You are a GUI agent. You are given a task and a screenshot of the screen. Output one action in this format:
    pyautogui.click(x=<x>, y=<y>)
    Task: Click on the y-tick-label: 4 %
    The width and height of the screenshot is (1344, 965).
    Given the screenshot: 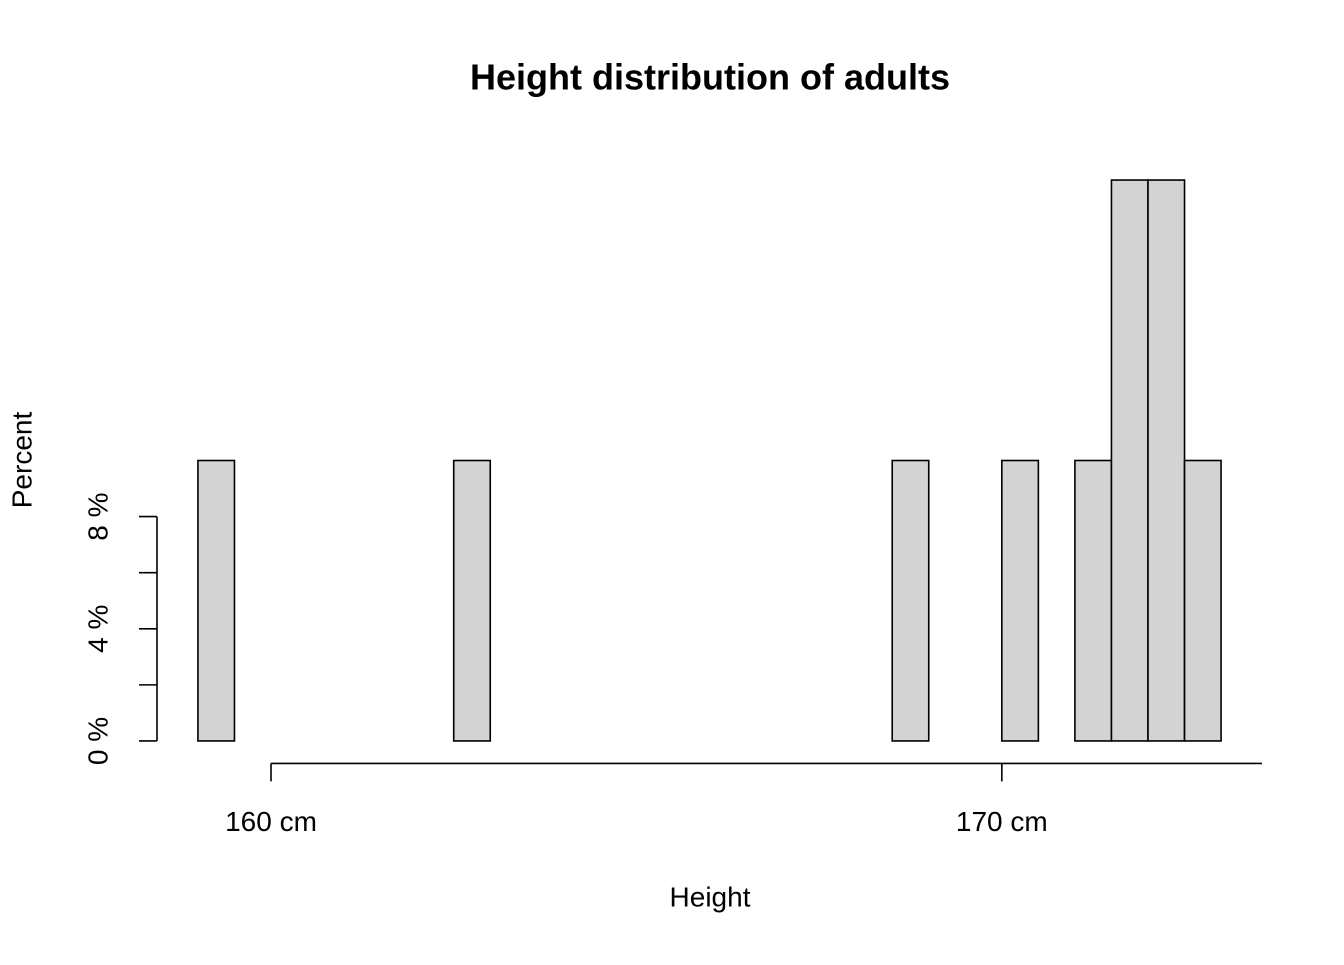 What is the action you would take?
    pyautogui.click(x=97, y=629)
    